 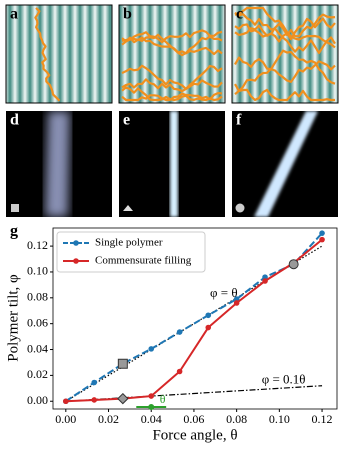 I want to click on highlight-diamond, so click(x=123, y=398).